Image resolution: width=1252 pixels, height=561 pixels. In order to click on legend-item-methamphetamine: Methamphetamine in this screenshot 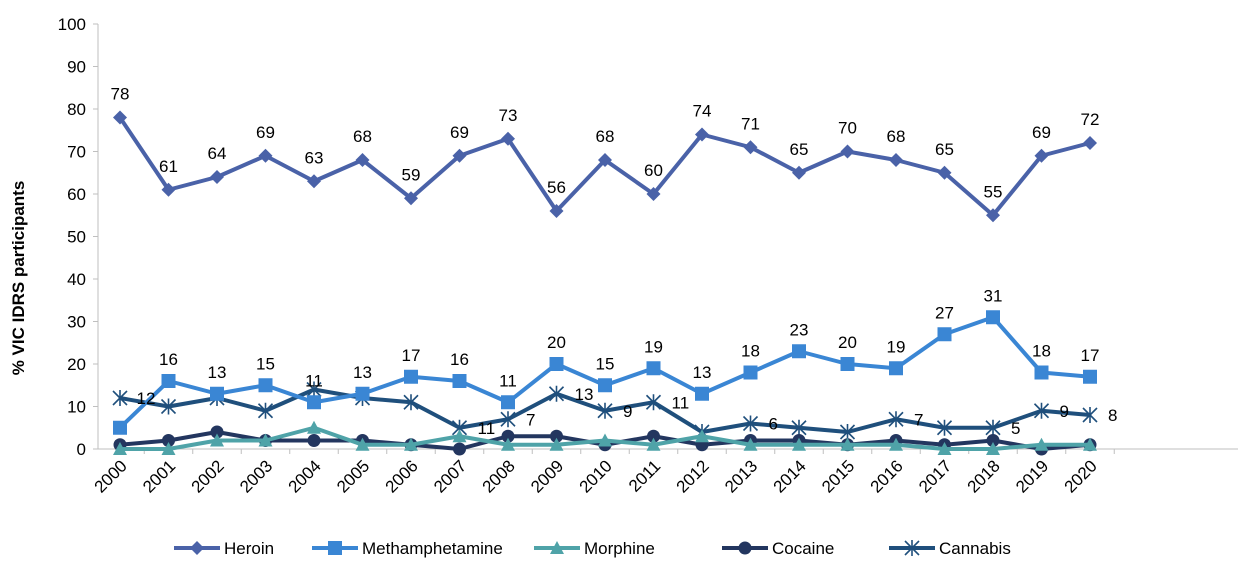, I will do `click(407, 548)`.